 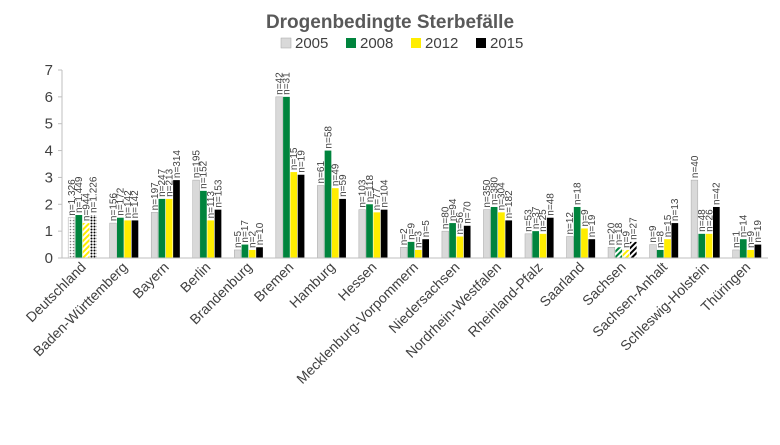 I want to click on legend-swatch-2005, so click(x=286, y=43).